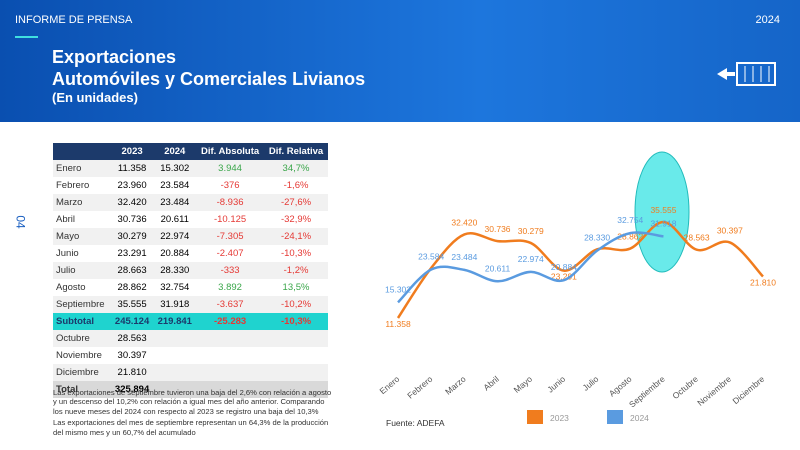 The width and height of the screenshot is (800, 450). Describe the element at coordinates (630, 237) in the screenshot. I see `data-label: 28.862` at that location.